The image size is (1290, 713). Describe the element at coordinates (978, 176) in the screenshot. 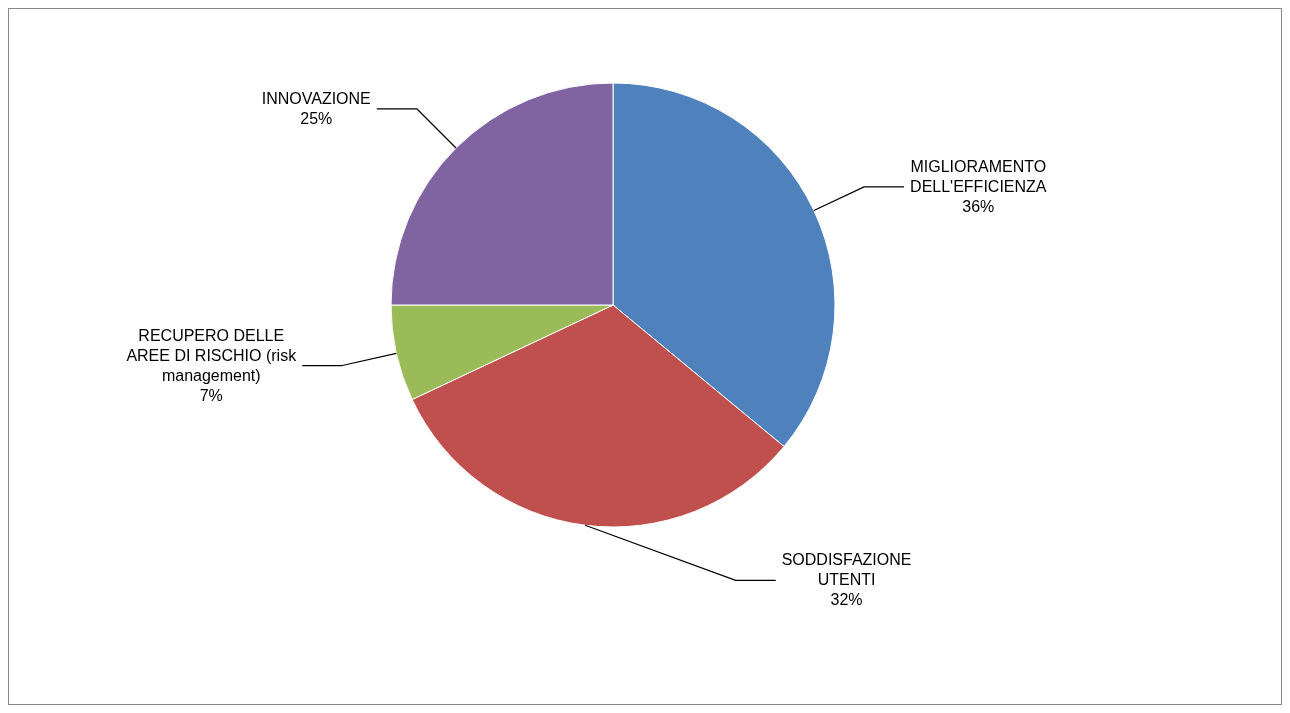

I see `slice-label: MIGLIORAMENTO DELL'EFFICIENZA` at that location.